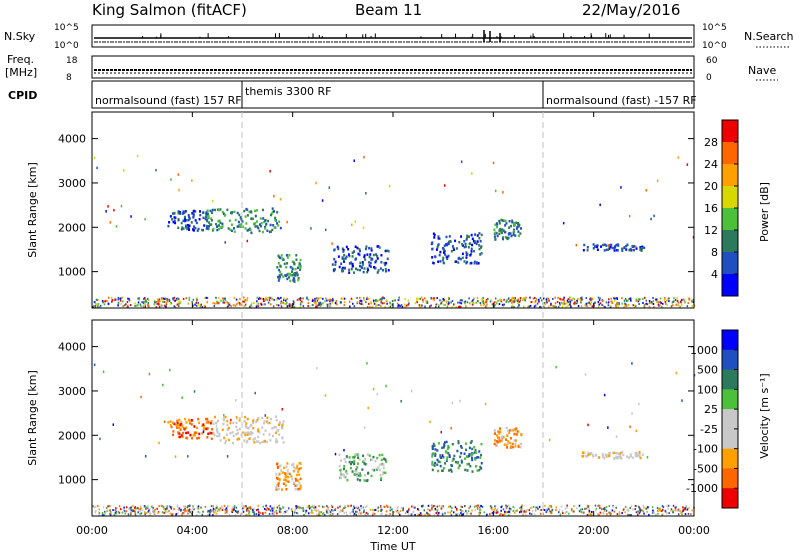 The height and width of the screenshot is (554, 800). What do you see at coordinates (22, 95) in the screenshot?
I see `cpid-label: CPID` at bounding box center [22, 95].